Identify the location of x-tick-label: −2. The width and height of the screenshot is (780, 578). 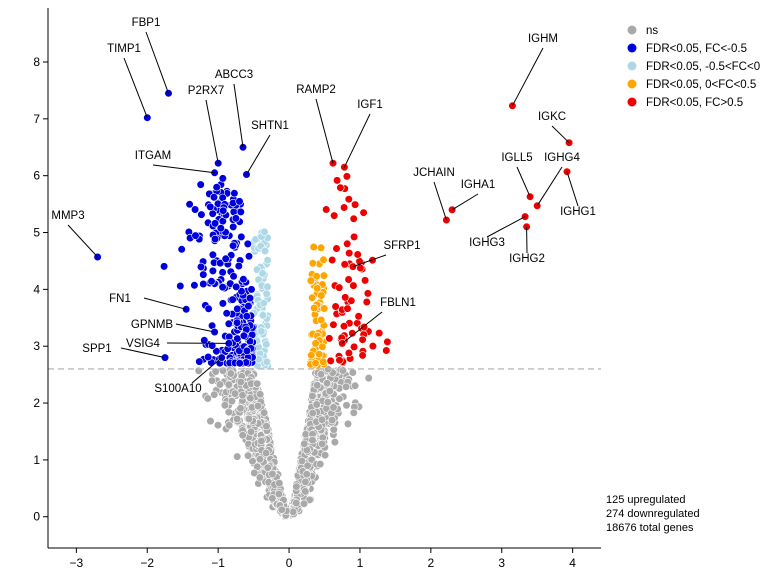
(147, 563).